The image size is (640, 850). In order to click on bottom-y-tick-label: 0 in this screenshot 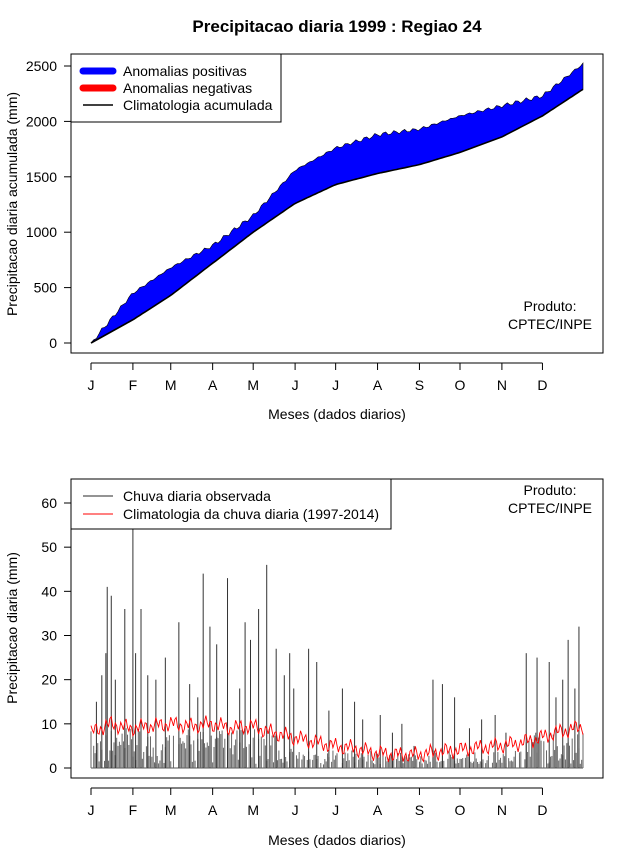, I will do `click(53, 768)`.